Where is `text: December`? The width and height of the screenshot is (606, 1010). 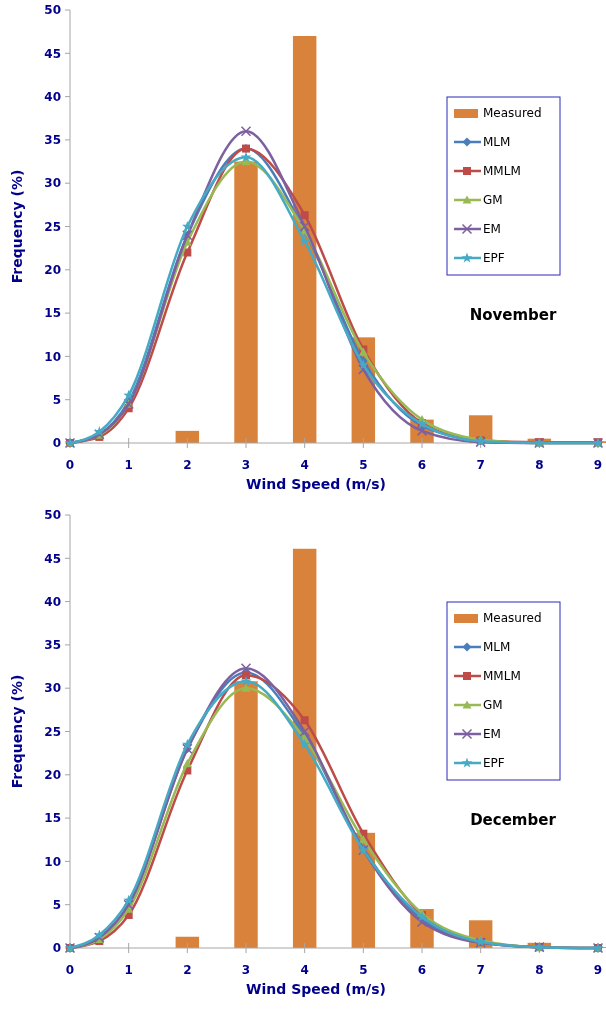
text: December is located at coordinates (513, 820).